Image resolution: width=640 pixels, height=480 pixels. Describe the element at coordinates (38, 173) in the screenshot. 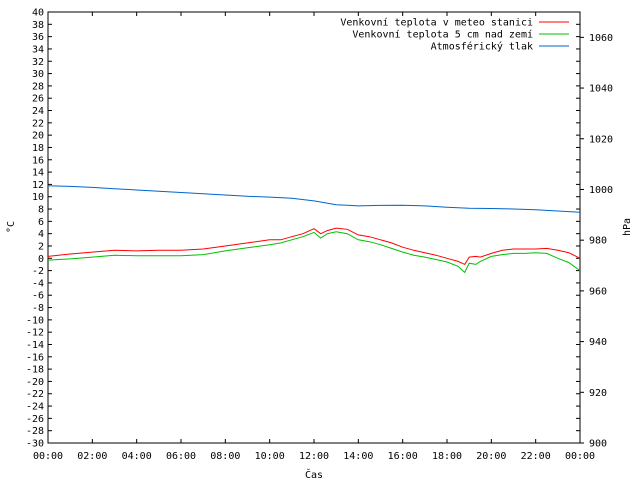

I see `left-tick-label: 14` at that location.